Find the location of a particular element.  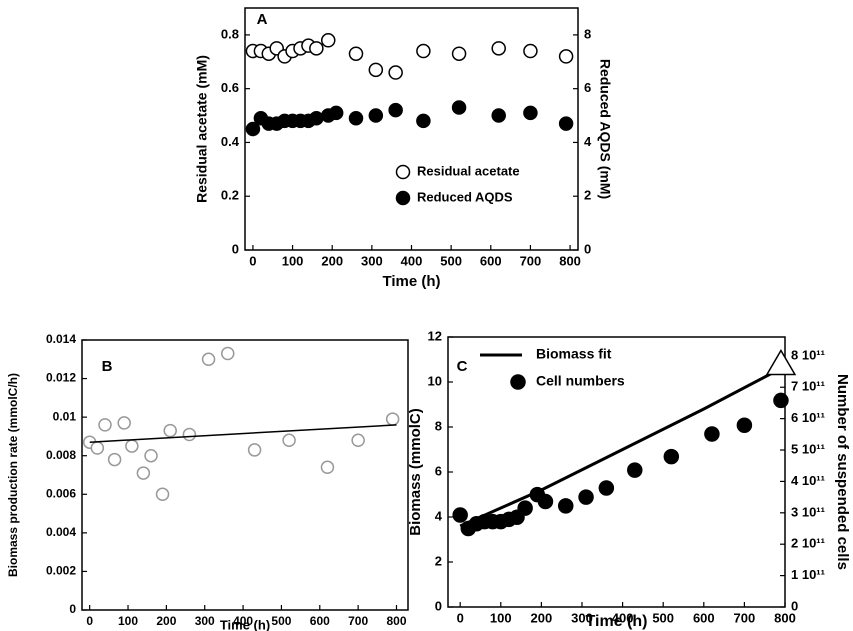

legend-swatch is located at coordinates (403, 172).